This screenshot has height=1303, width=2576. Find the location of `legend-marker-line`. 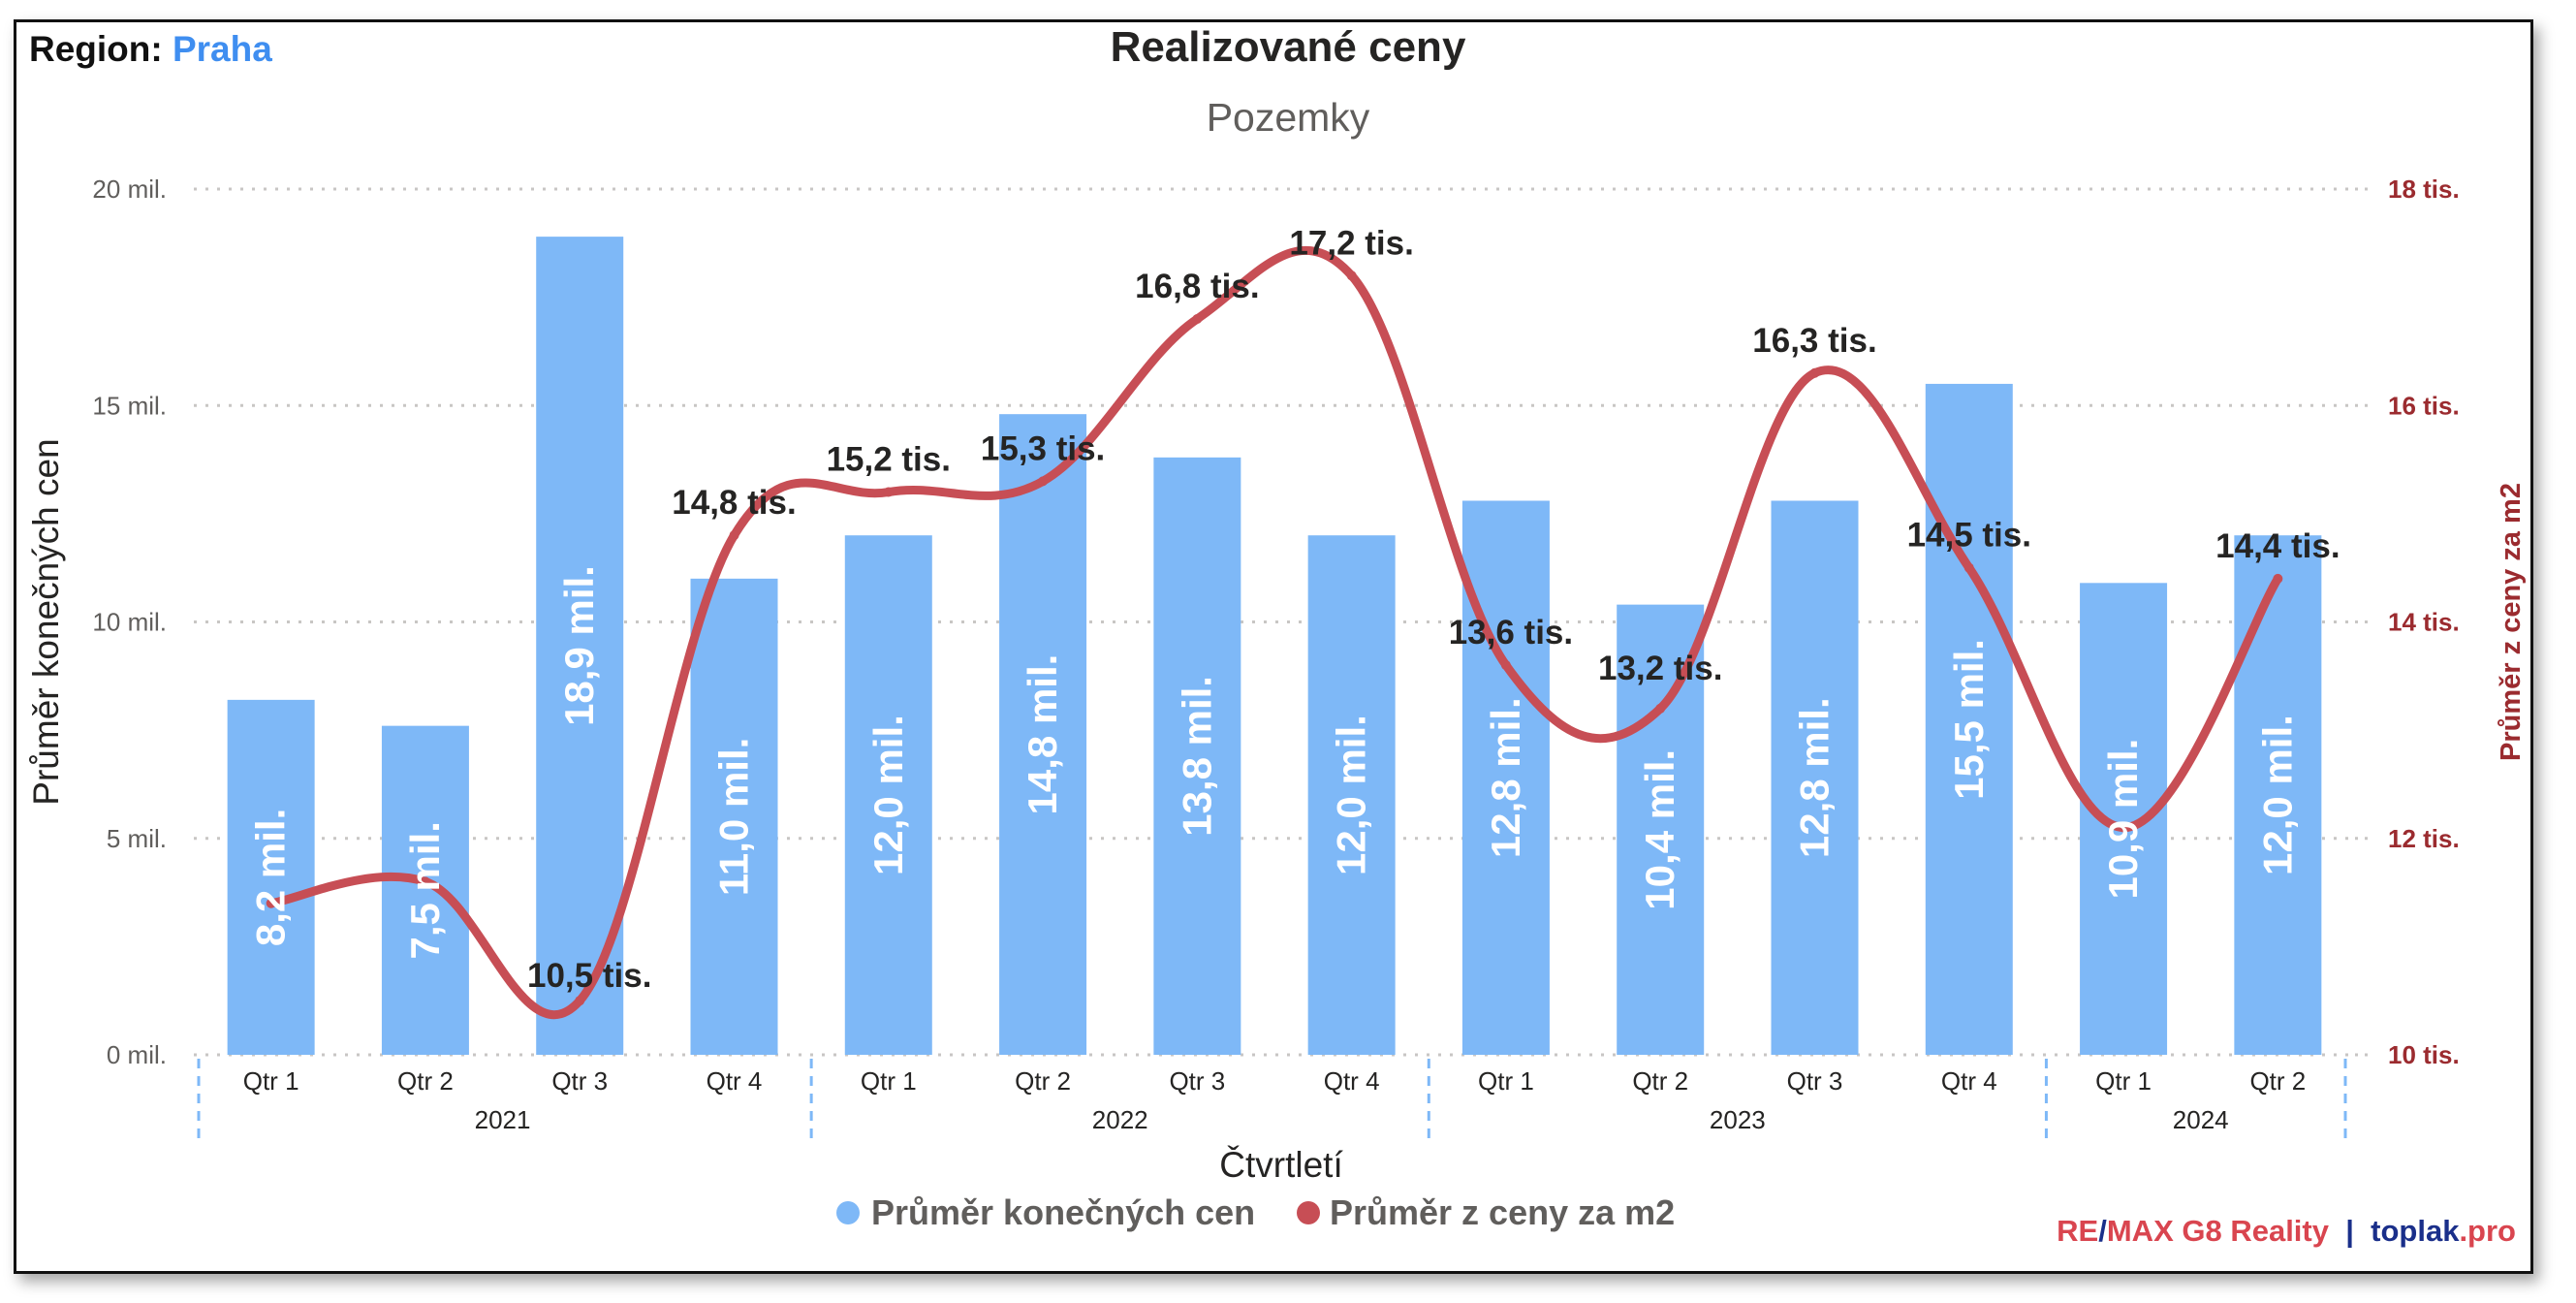

legend-marker-line is located at coordinates (1308, 1212).